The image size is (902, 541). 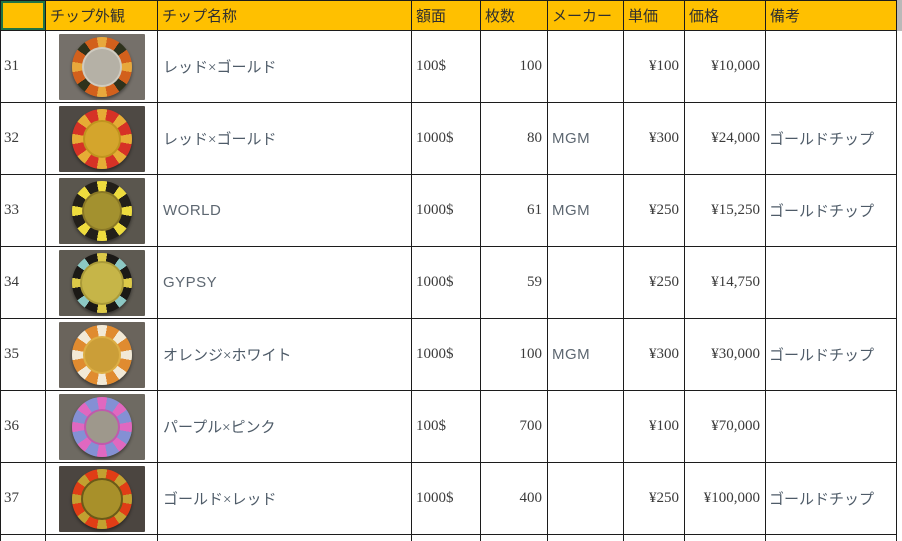 What do you see at coordinates (514, 211) in the screenshot?
I see `cell-count: 61` at bounding box center [514, 211].